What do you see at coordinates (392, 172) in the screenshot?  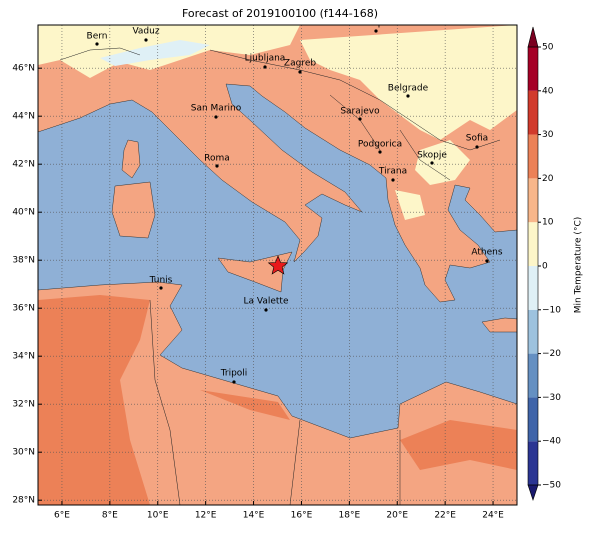 I see `city-label: Tirana` at bounding box center [392, 172].